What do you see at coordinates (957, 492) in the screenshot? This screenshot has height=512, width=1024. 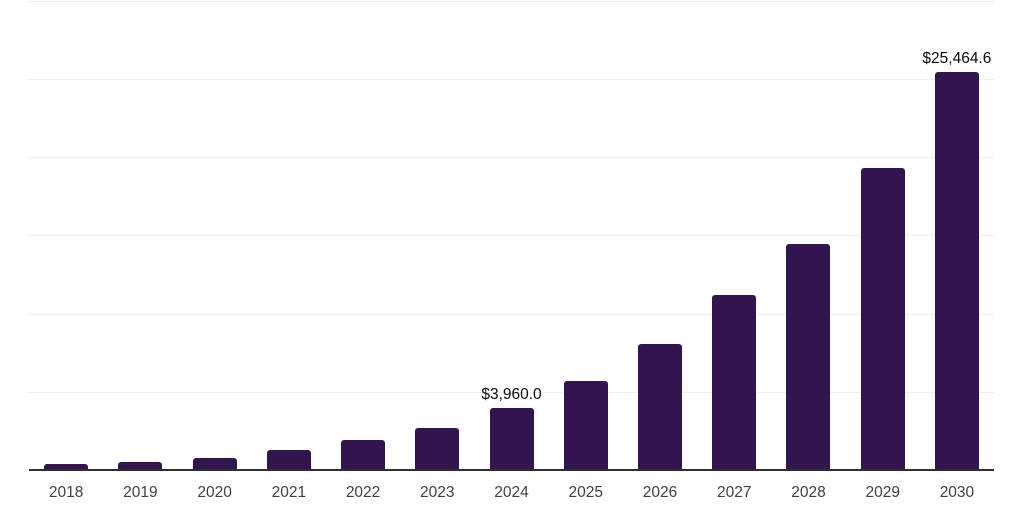 I see `x-tick-label-2030: 2030` at bounding box center [957, 492].